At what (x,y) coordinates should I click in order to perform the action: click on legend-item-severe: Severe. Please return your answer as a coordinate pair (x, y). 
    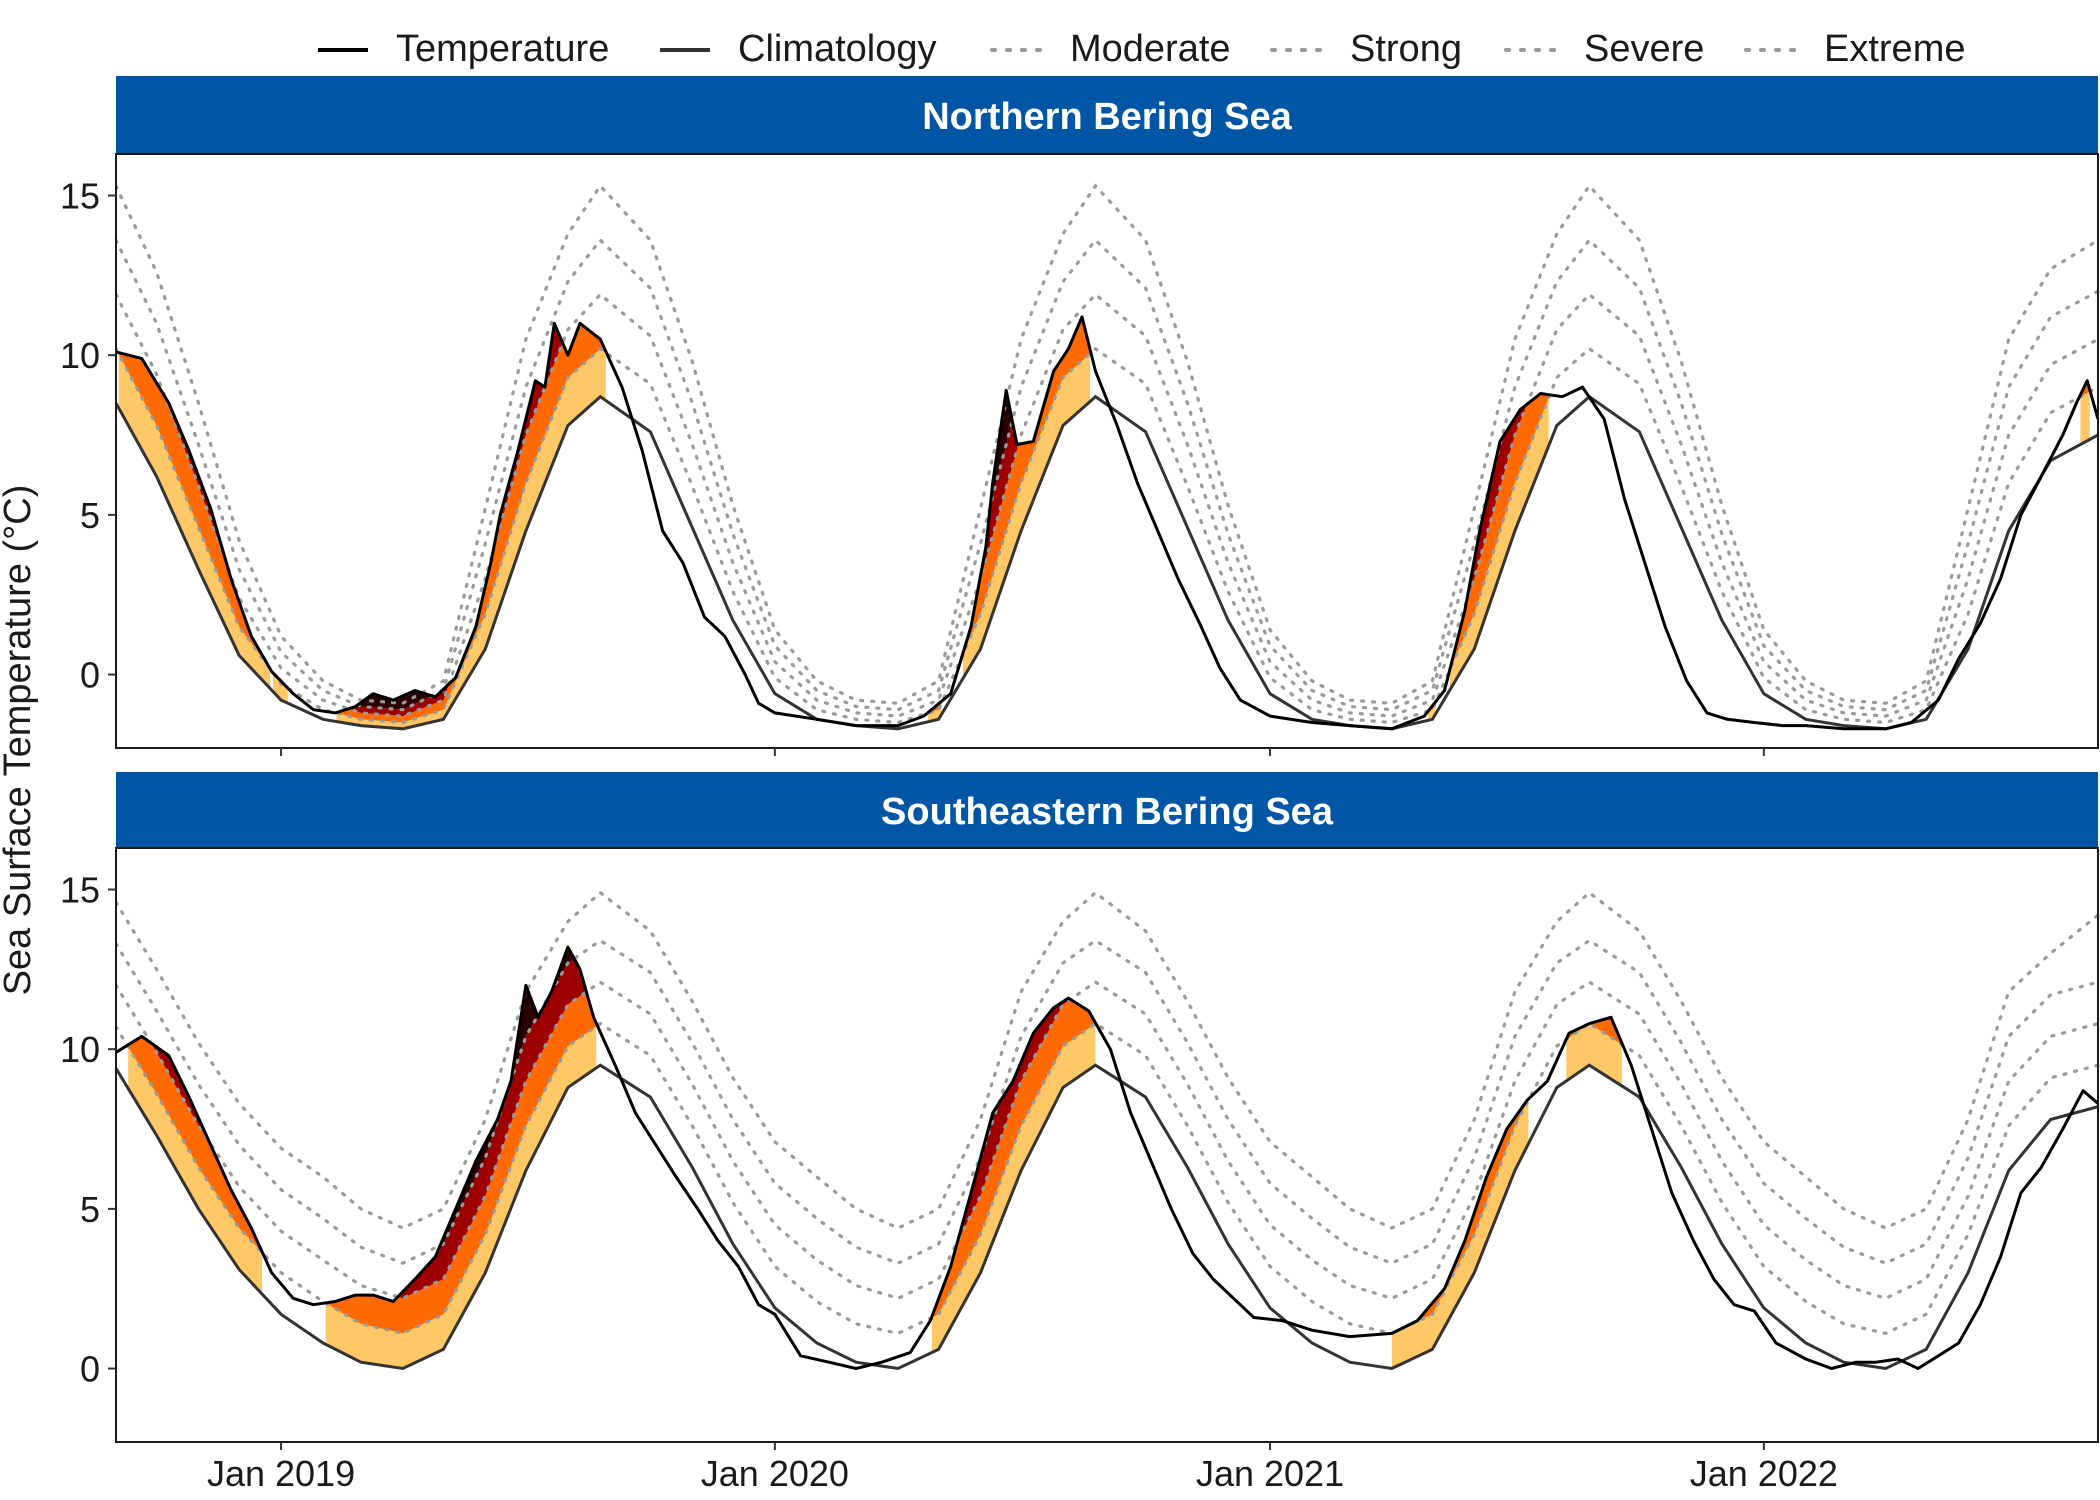
    Looking at the image, I should click on (1604, 49).